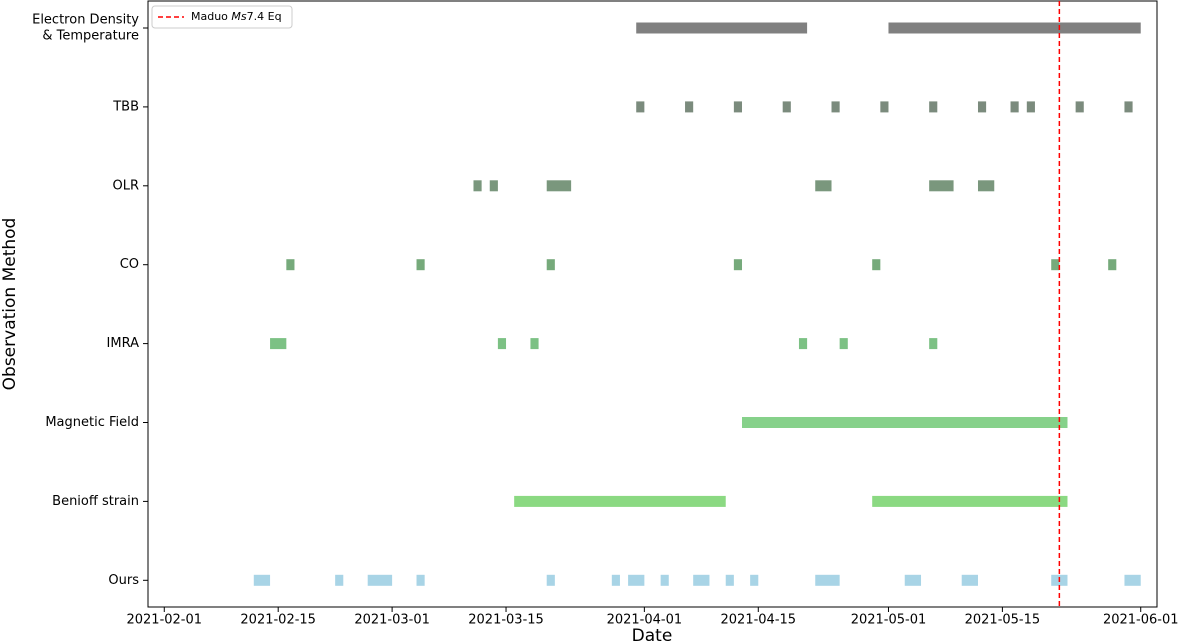 The height and width of the screenshot is (644, 1180). I want to click on x-tick-label: 2021-03-01, so click(392, 620).